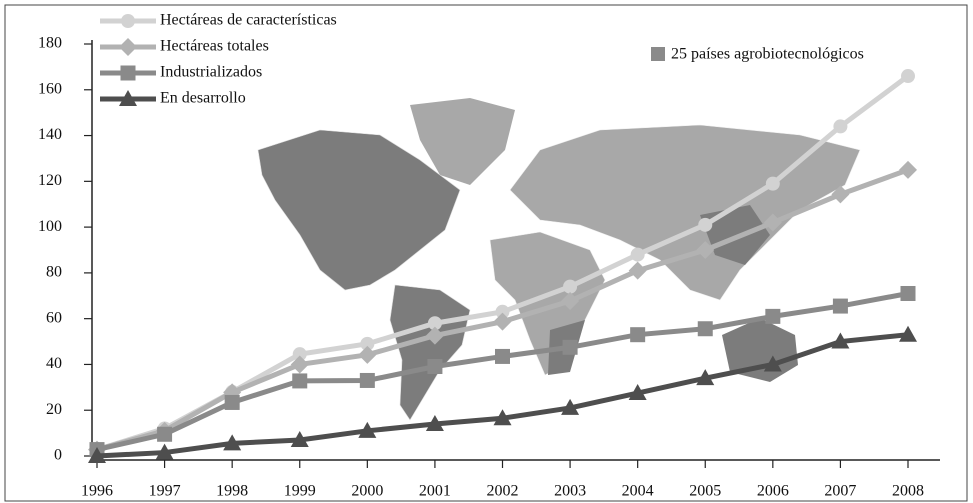  Describe the element at coordinates (300, 491) in the screenshot. I see `x-tick-label: 1999` at that location.